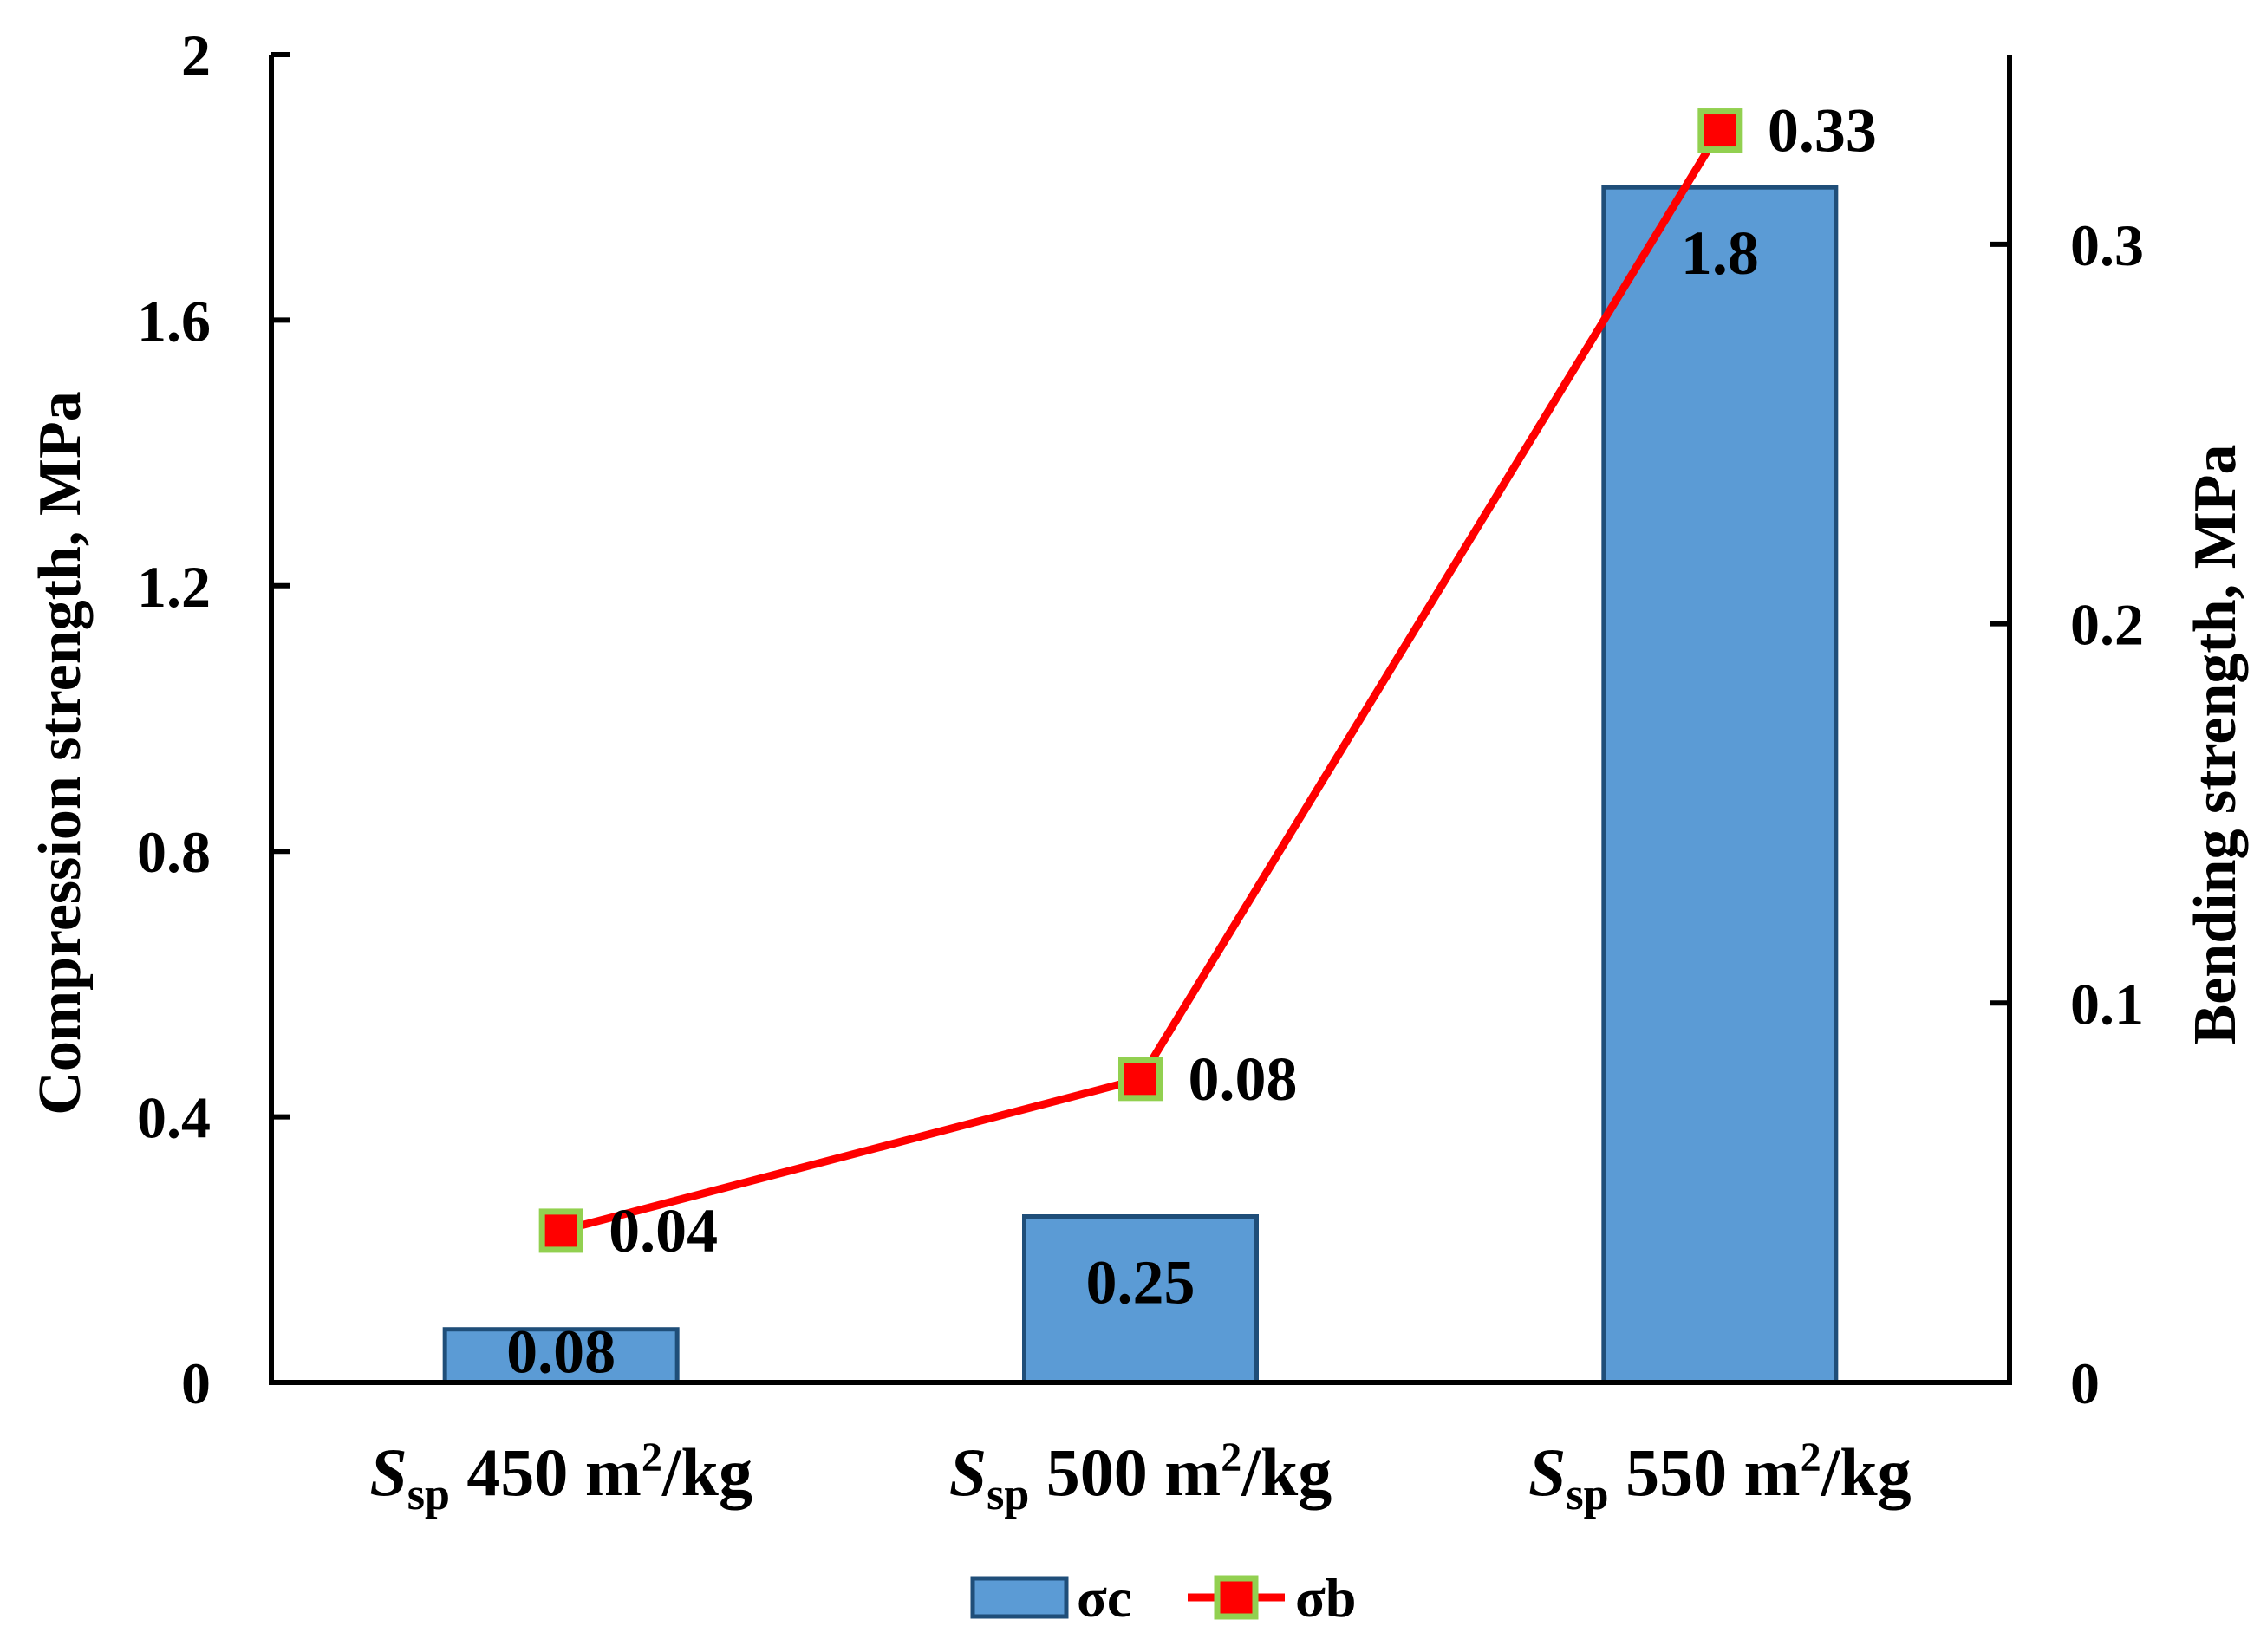  Describe the element at coordinates (1020, 1597) in the screenshot. I see `legend-sigma-c-swatch` at that location.